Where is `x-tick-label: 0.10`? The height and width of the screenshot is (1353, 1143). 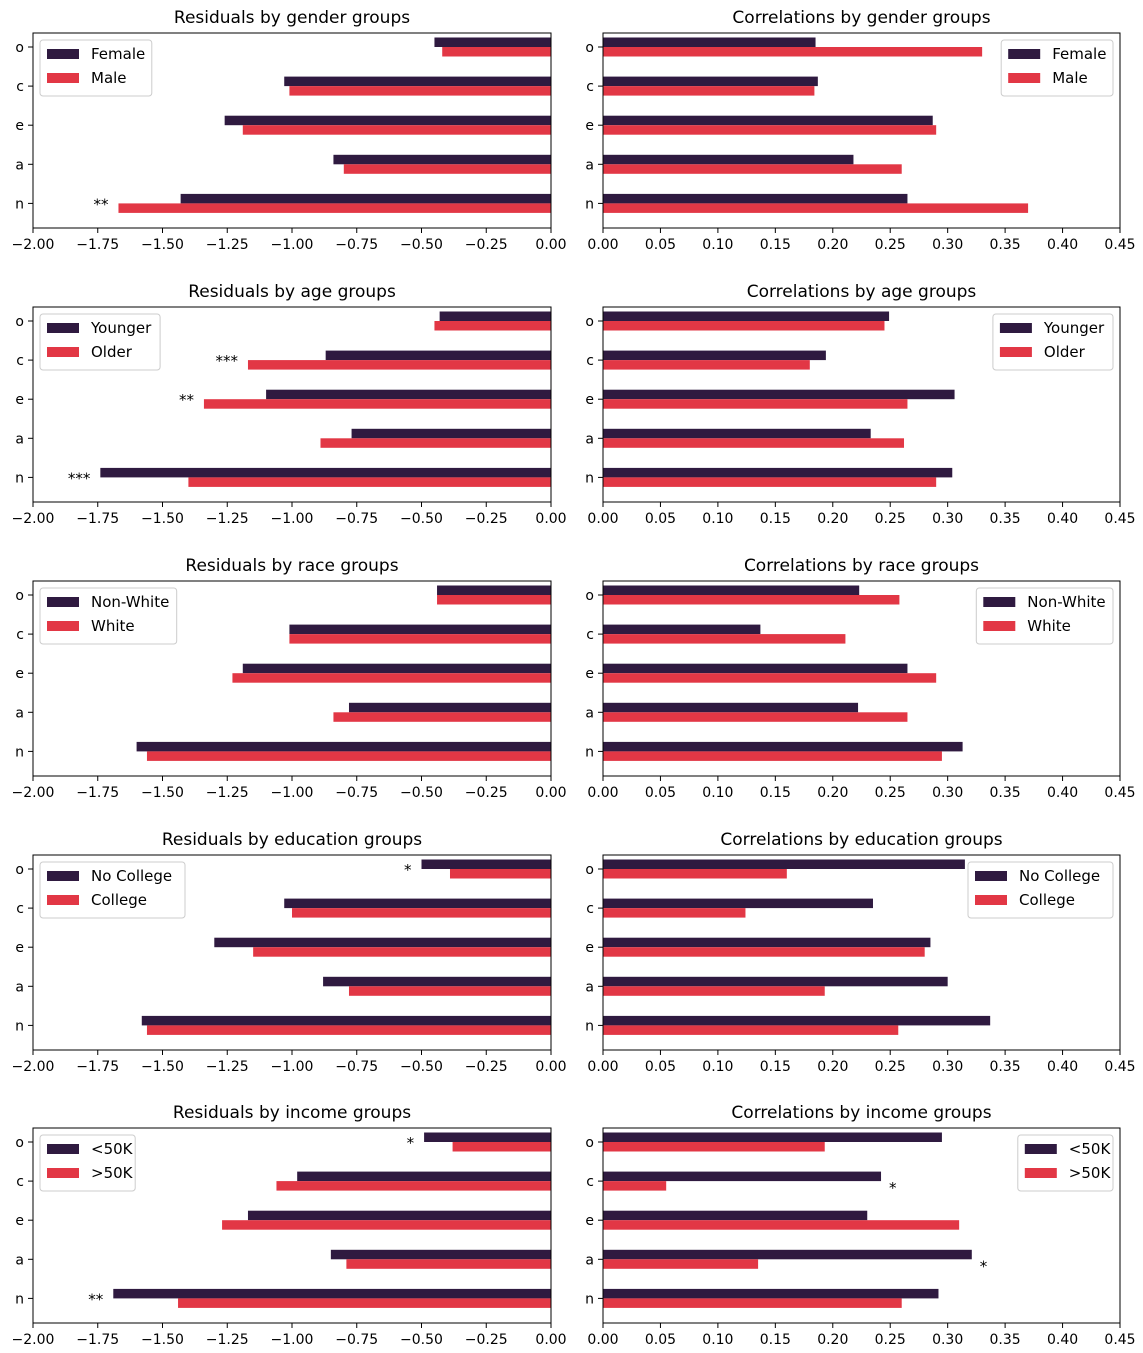 x-tick-label: 0.10 is located at coordinates (717, 519).